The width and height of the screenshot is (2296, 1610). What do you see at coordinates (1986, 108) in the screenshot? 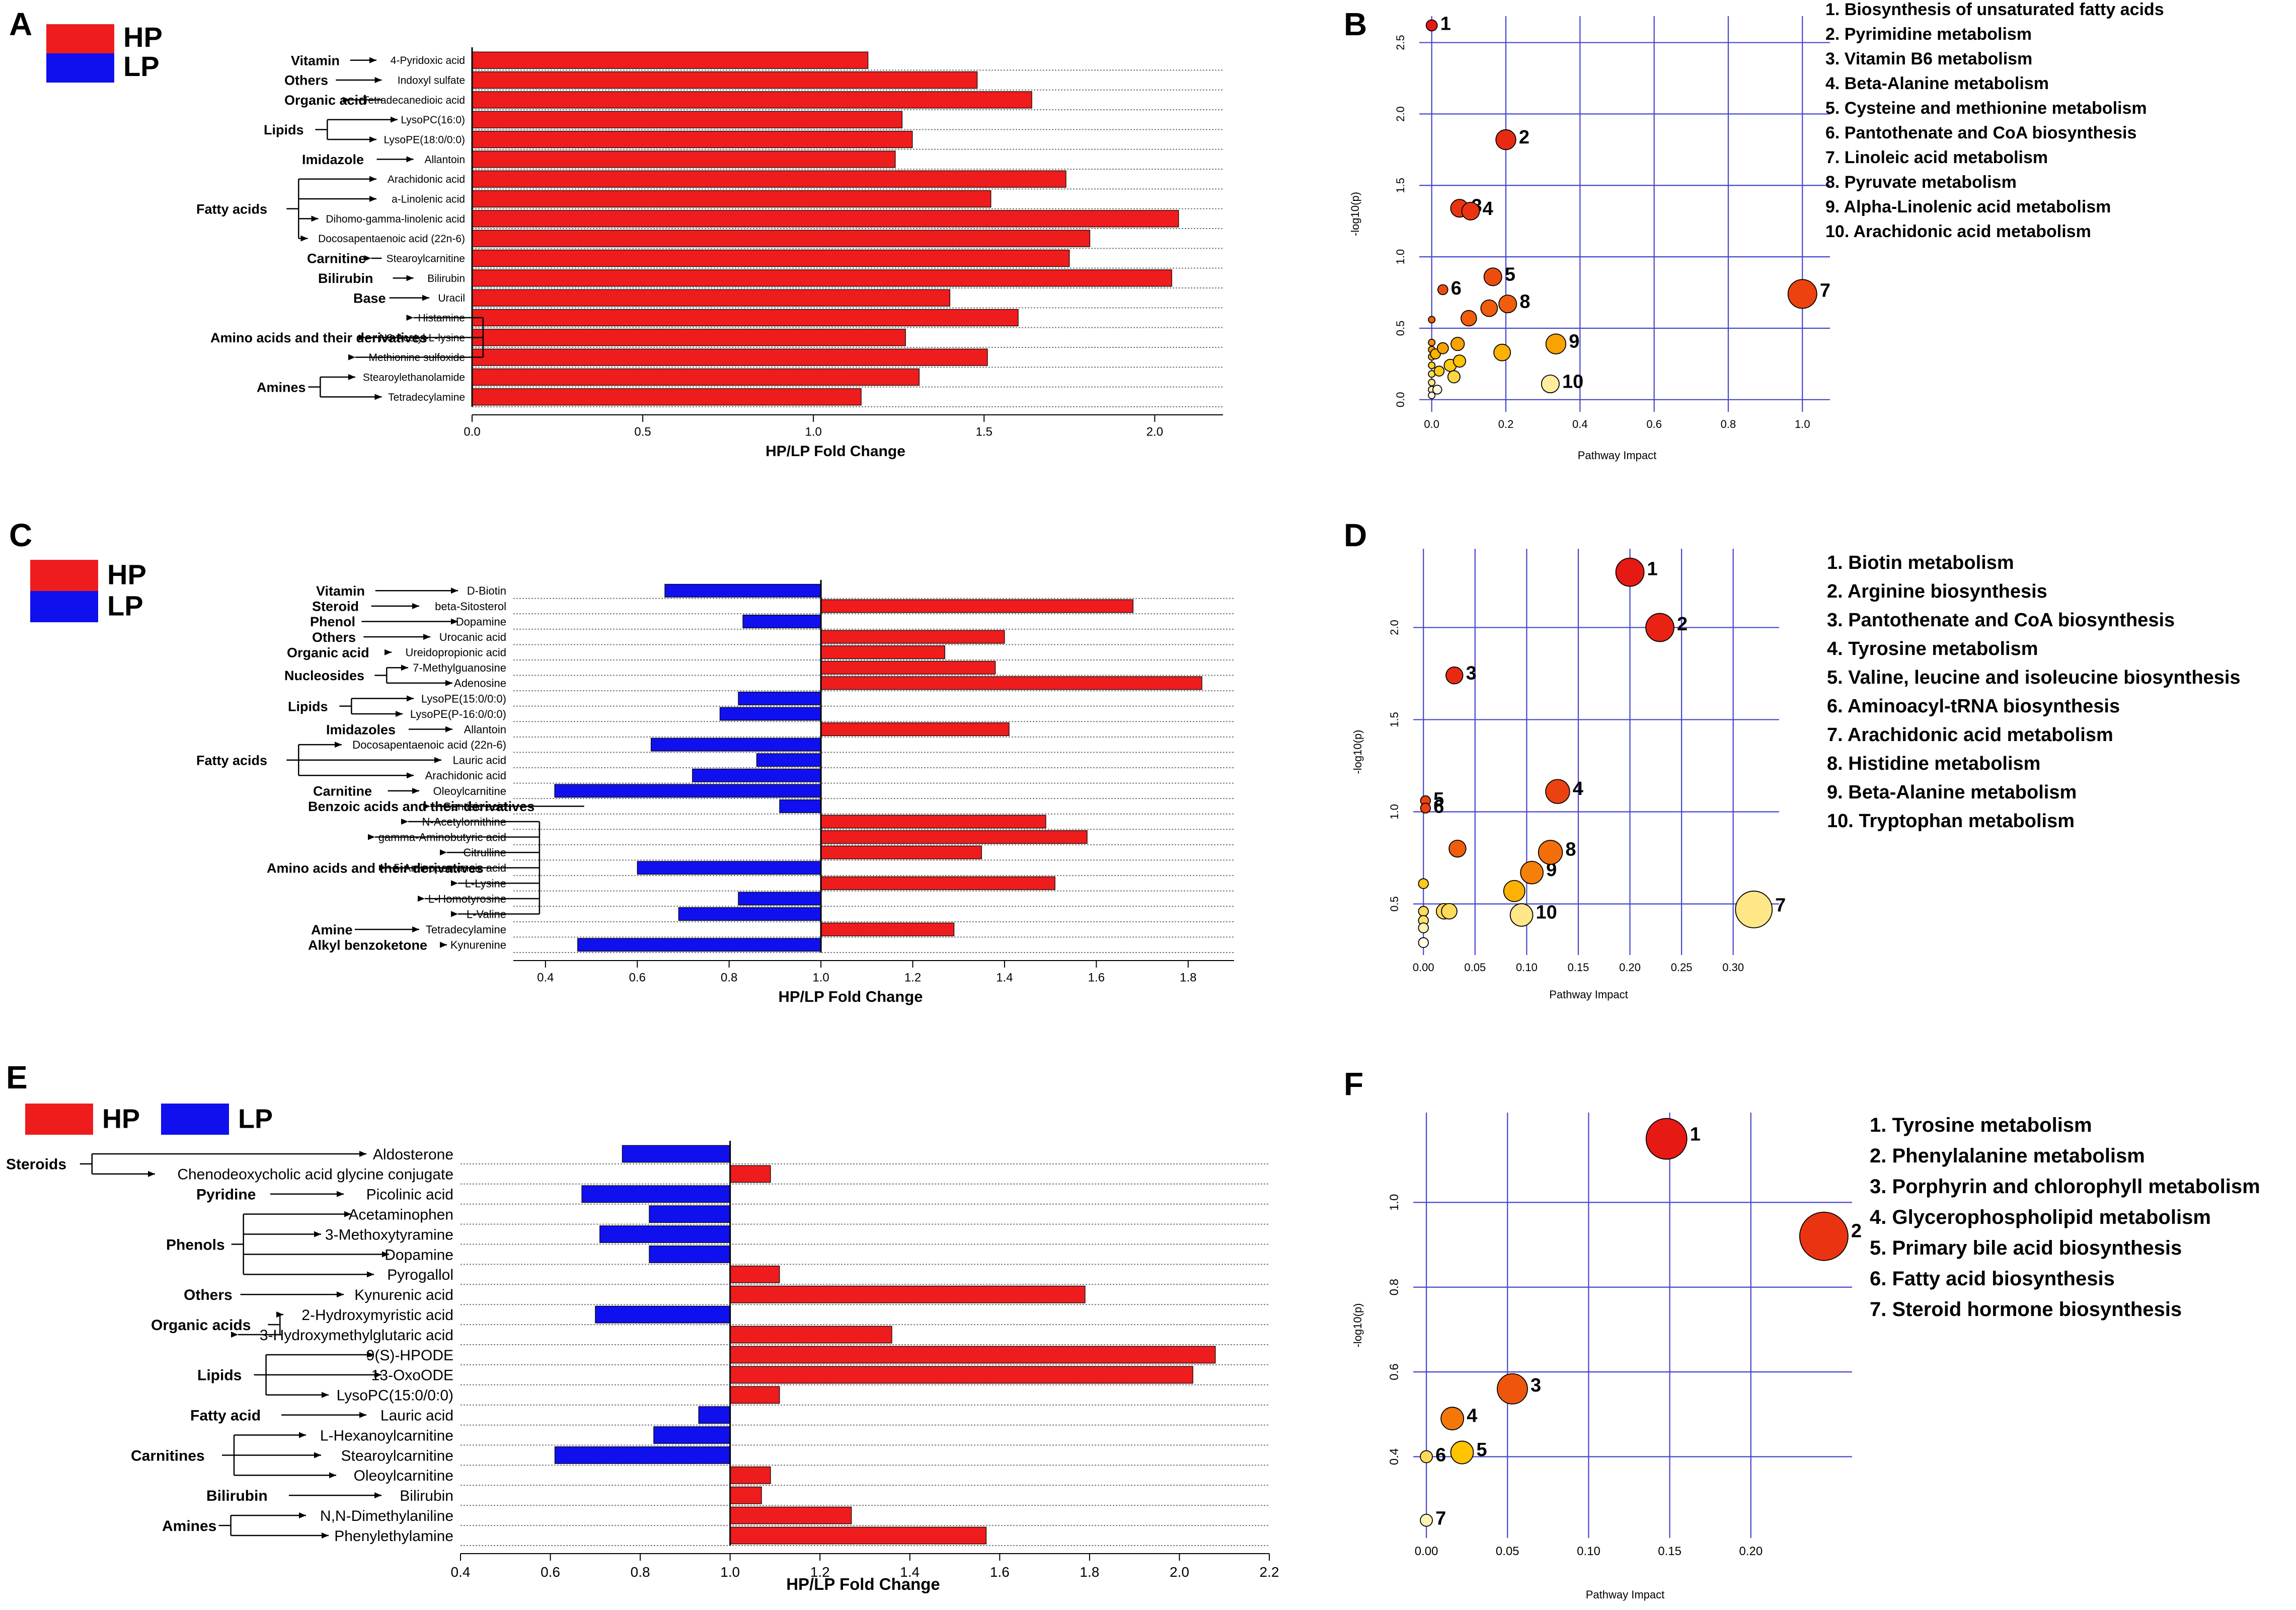
I see `pathway-legend-item: 5. Cysteine and methionine metabolism` at bounding box center [1986, 108].